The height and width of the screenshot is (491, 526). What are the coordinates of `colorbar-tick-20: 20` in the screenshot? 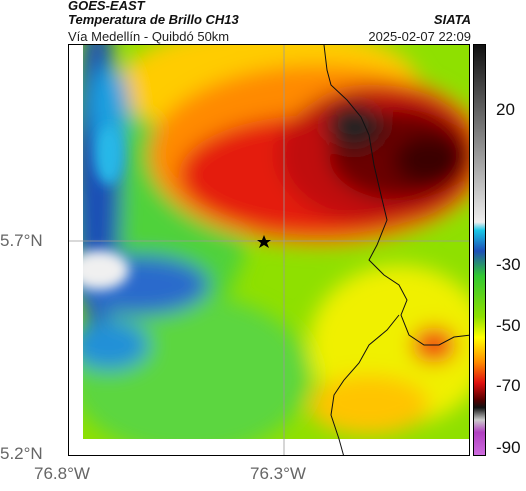 It's located at (505, 109).